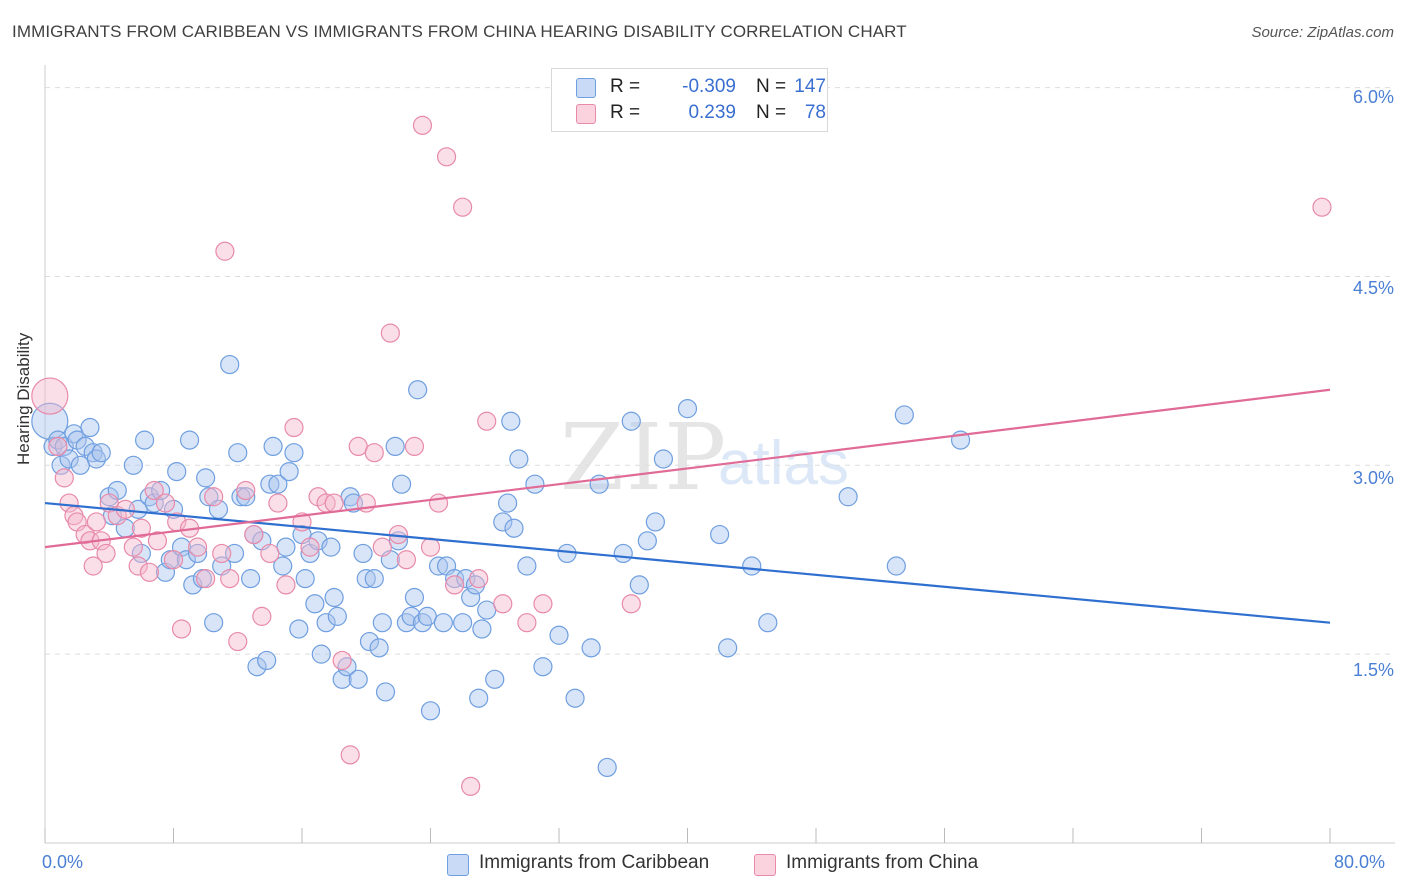 The height and width of the screenshot is (892, 1406). I want to click on y-axis-label: Hearing Disability, so click(23, 398).